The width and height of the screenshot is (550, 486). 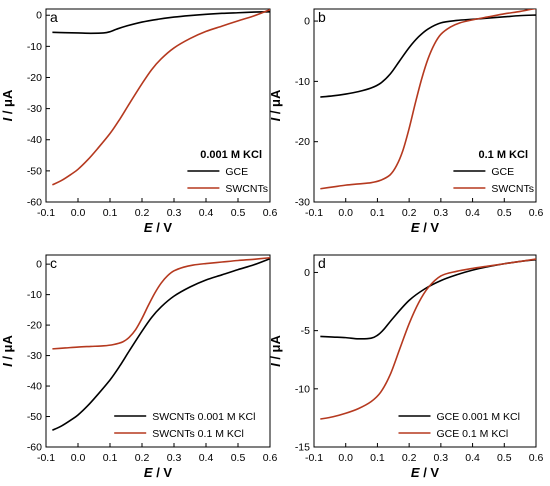 What do you see at coordinates (322, 263) in the screenshot?
I see `panel-letter: d` at bounding box center [322, 263].